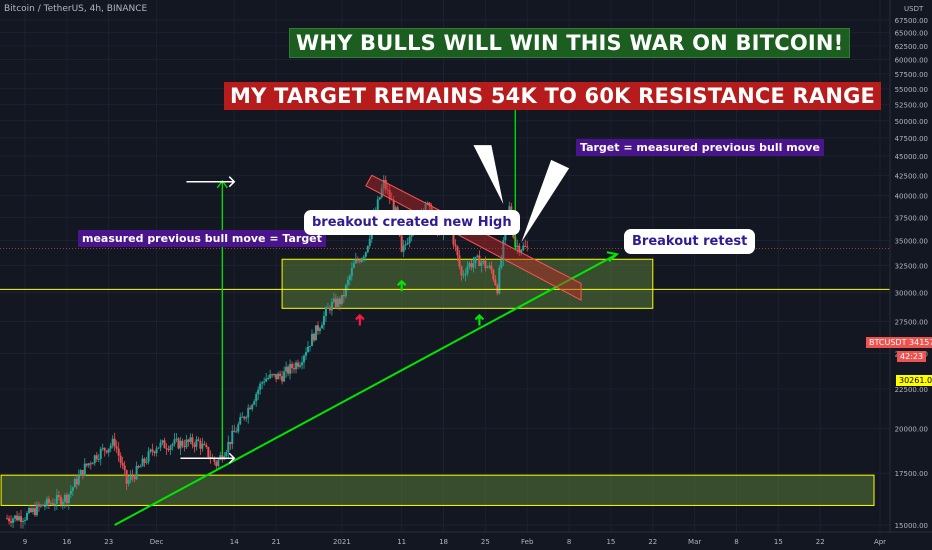  Describe the element at coordinates (222, 184) in the screenshot. I see `measured-move-left-arrowhead` at that location.